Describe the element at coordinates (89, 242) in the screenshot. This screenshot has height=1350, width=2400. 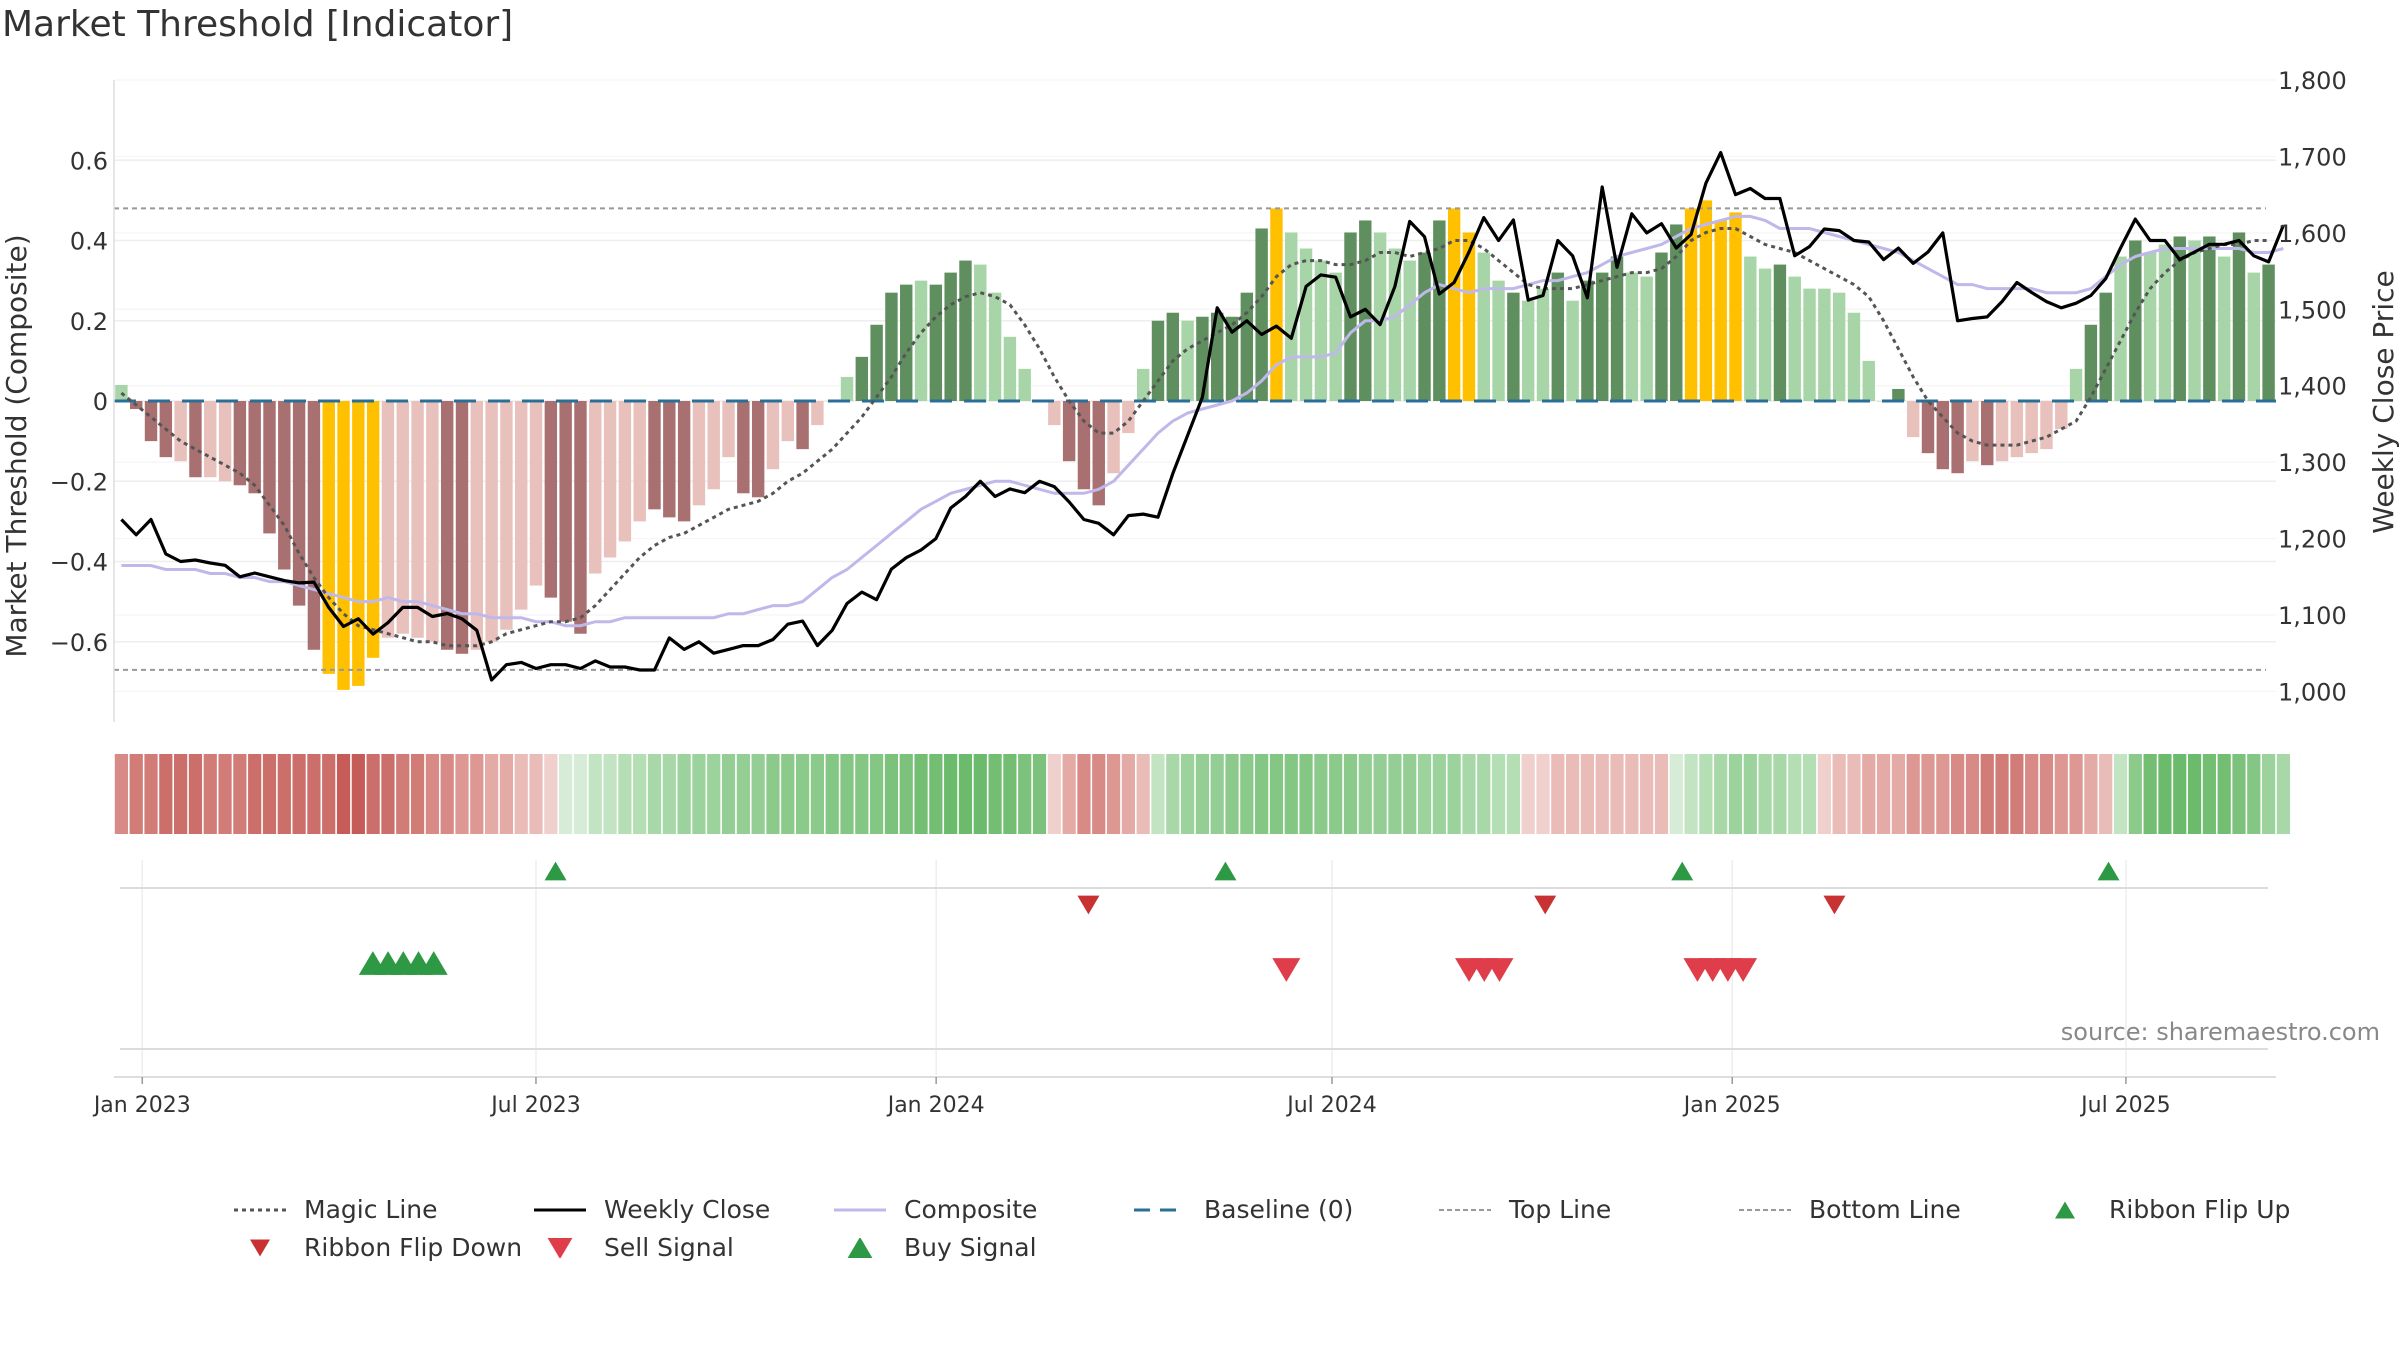
I see `y-left-tick-label: 0.4` at that location.